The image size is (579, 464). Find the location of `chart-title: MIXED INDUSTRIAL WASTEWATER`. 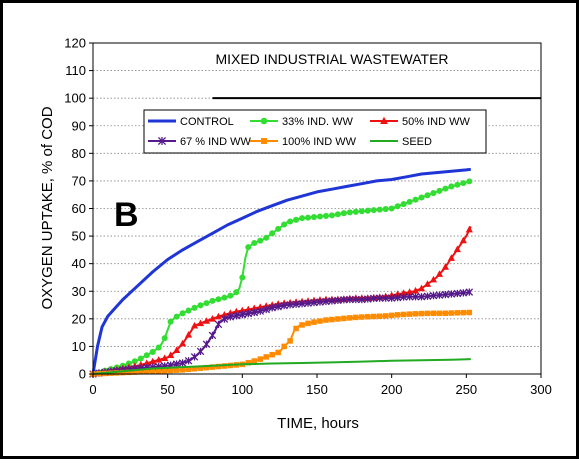

chart-title: MIXED INDUSTRIAL WASTEWATER is located at coordinates (331, 59).